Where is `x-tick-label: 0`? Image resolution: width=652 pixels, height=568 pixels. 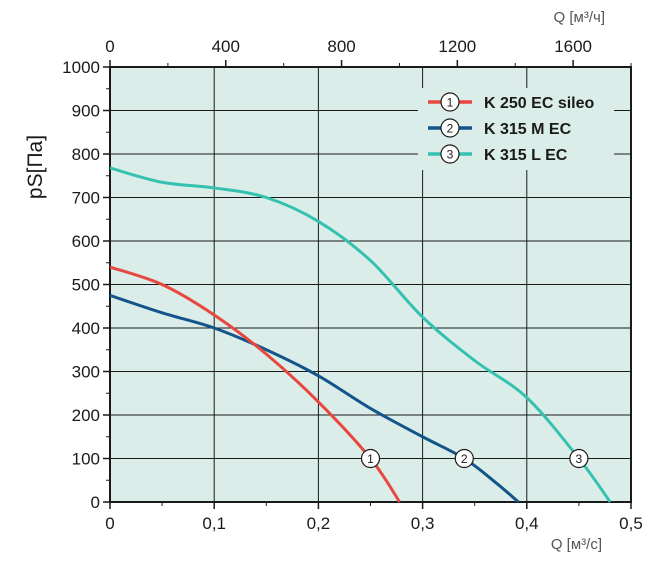
x-tick-label: 0 is located at coordinates (109, 523).